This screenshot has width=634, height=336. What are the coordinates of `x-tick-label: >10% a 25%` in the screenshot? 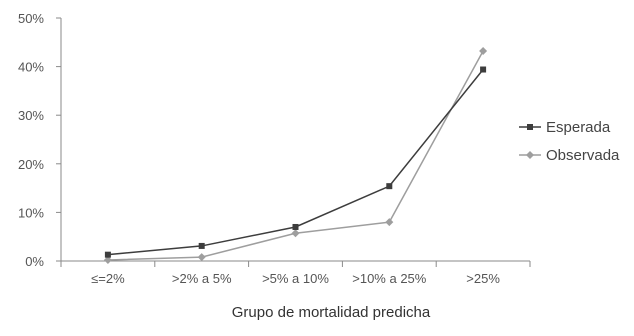 It's located at (389, 278).